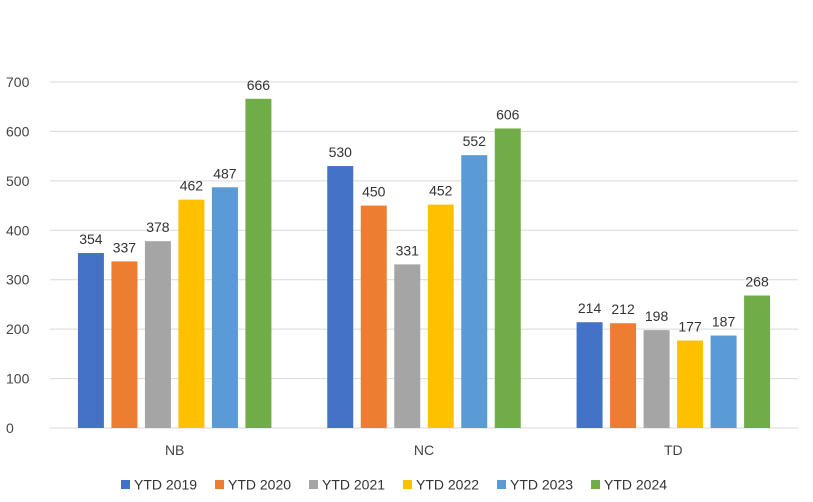  What do you see at coordinates (690, 384) in the screenshot?
I see `bar-td-ytd-2022` at bounding box center [690, 384].